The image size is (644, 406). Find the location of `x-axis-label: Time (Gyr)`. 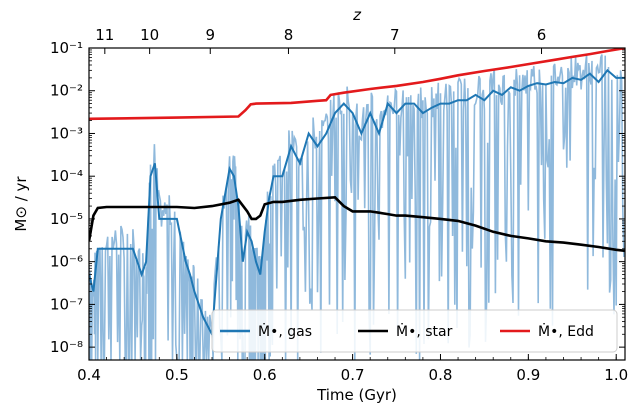

x-axis-label: Time (Gyr) is located at coordinates (356, 395).